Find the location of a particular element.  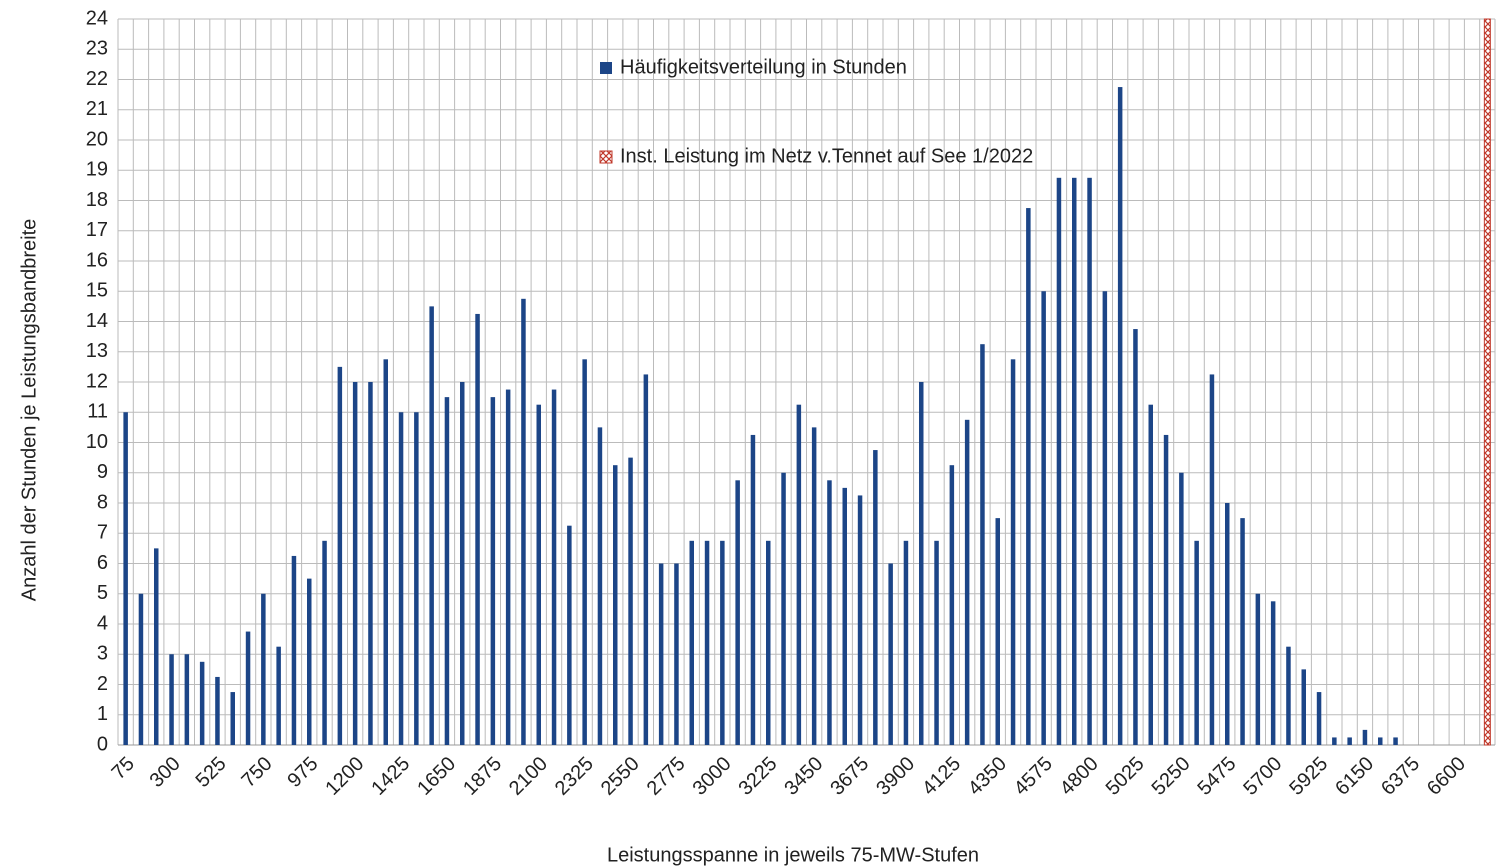

y-tick-label: 0 is located at coordinates (102, 744).